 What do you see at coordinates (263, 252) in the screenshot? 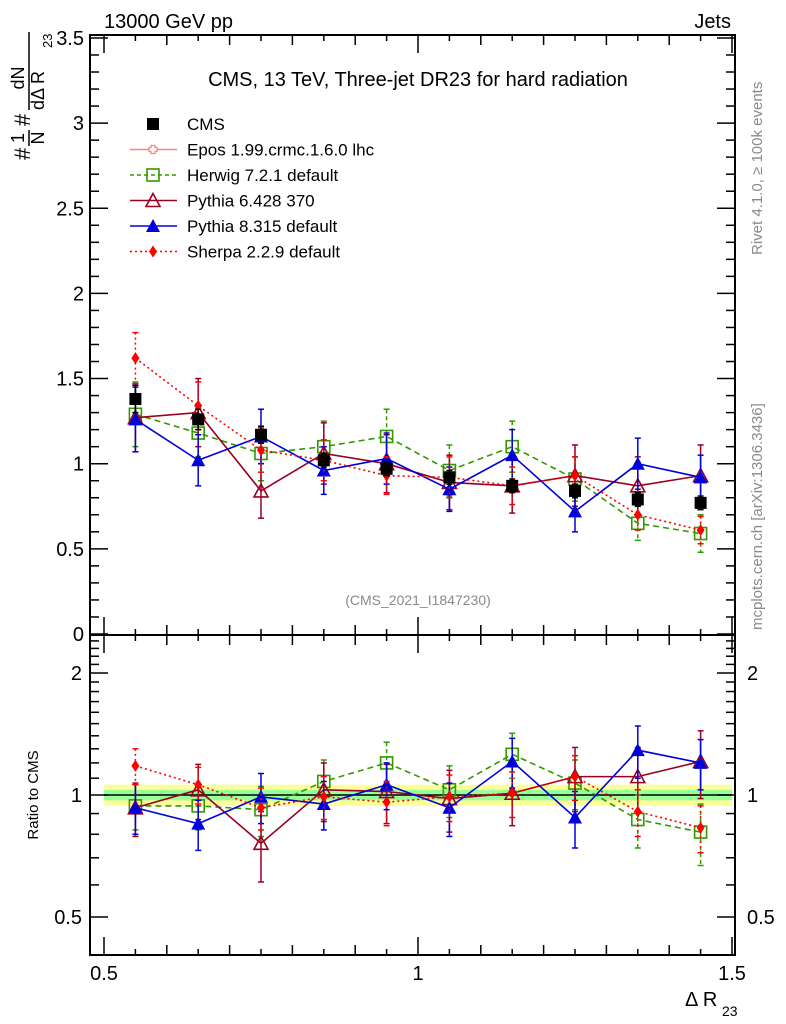
I see `legend-label: Sherpa 2.2.9 default` at bounding box center [263, 252].